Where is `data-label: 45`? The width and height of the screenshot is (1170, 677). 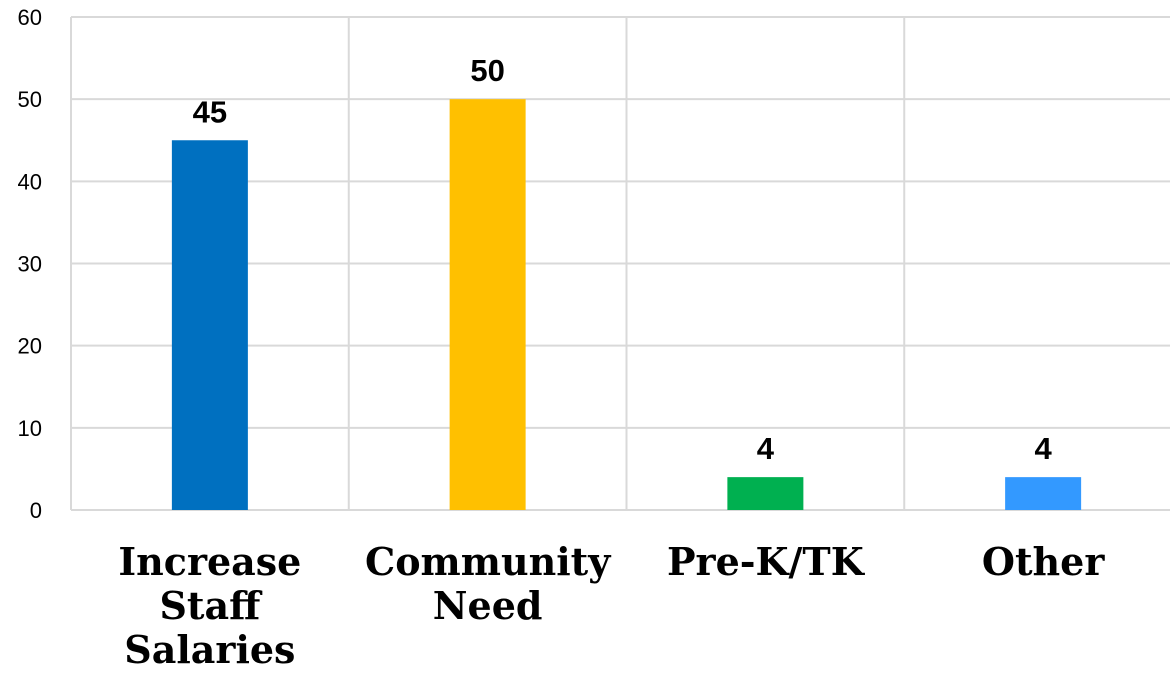
data-label: 45 is located at coordinates (210, 111).